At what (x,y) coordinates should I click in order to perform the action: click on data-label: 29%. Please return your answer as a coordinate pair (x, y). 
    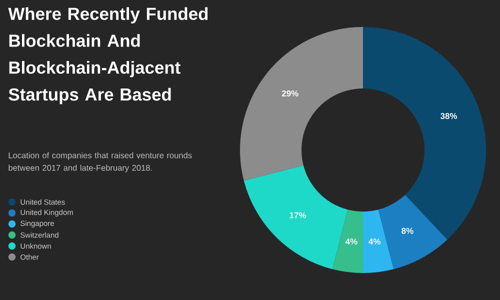
    Looking at the image, I should click on (290, 93).